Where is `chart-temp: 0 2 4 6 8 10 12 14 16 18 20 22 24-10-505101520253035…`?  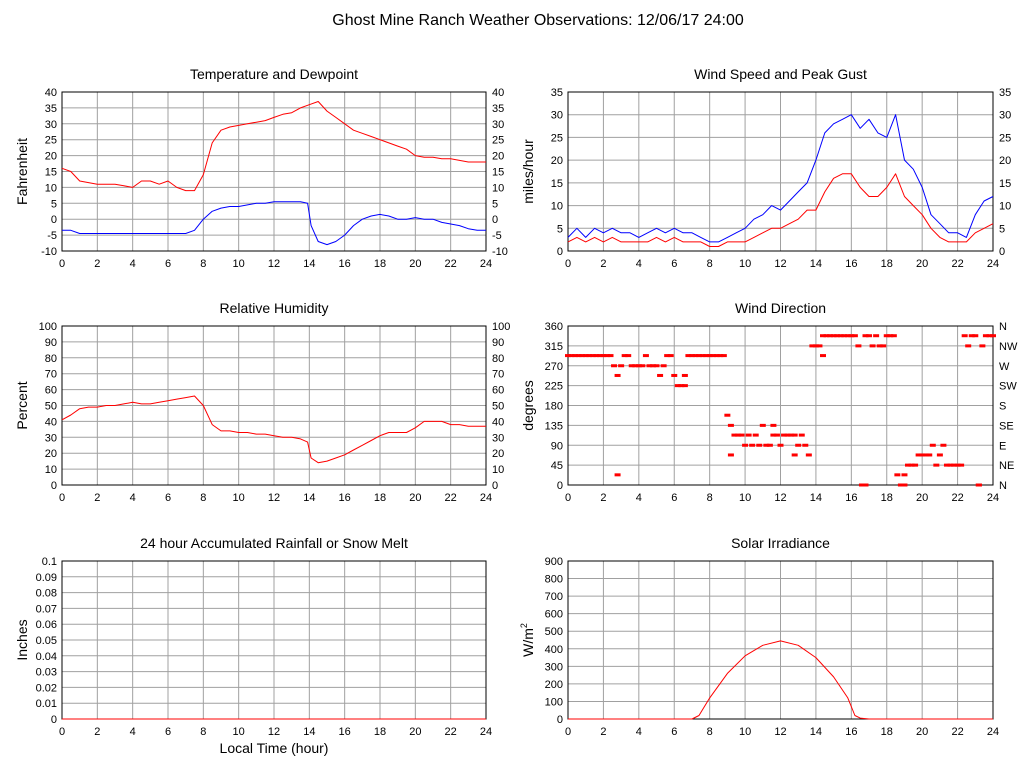
chart-temp: 0 2 4 6 8 10 12 14 16 18 20 22 24-10-505101520253035… is located at coordinates (261, 168).